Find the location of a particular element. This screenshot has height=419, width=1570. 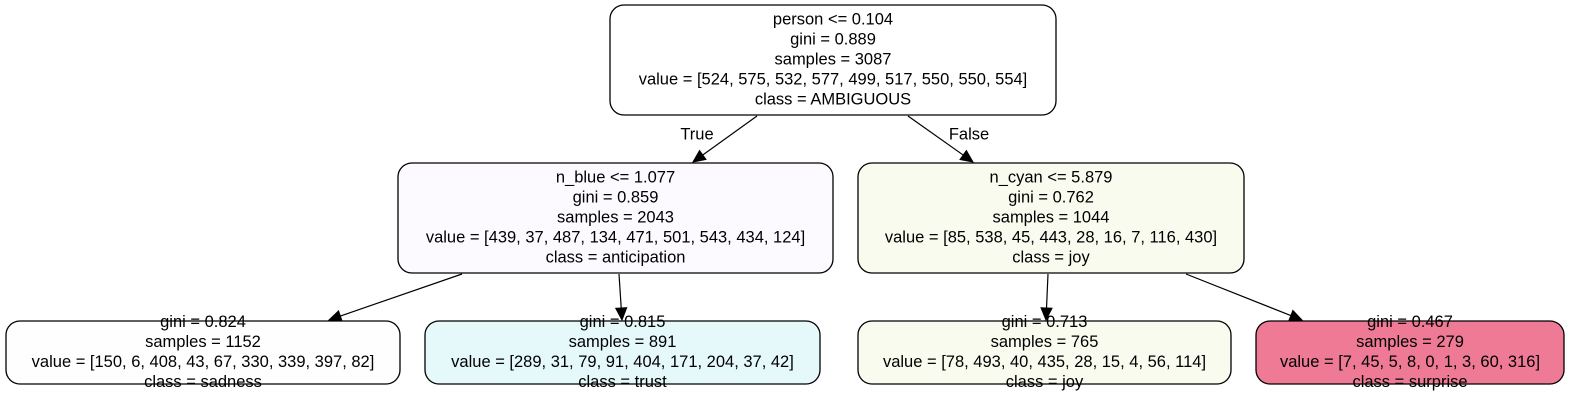

node-text-line: value = [7, 45, 5, 8, 0, 1, 3, 60, 316] is located at coordinates (1410, 362).